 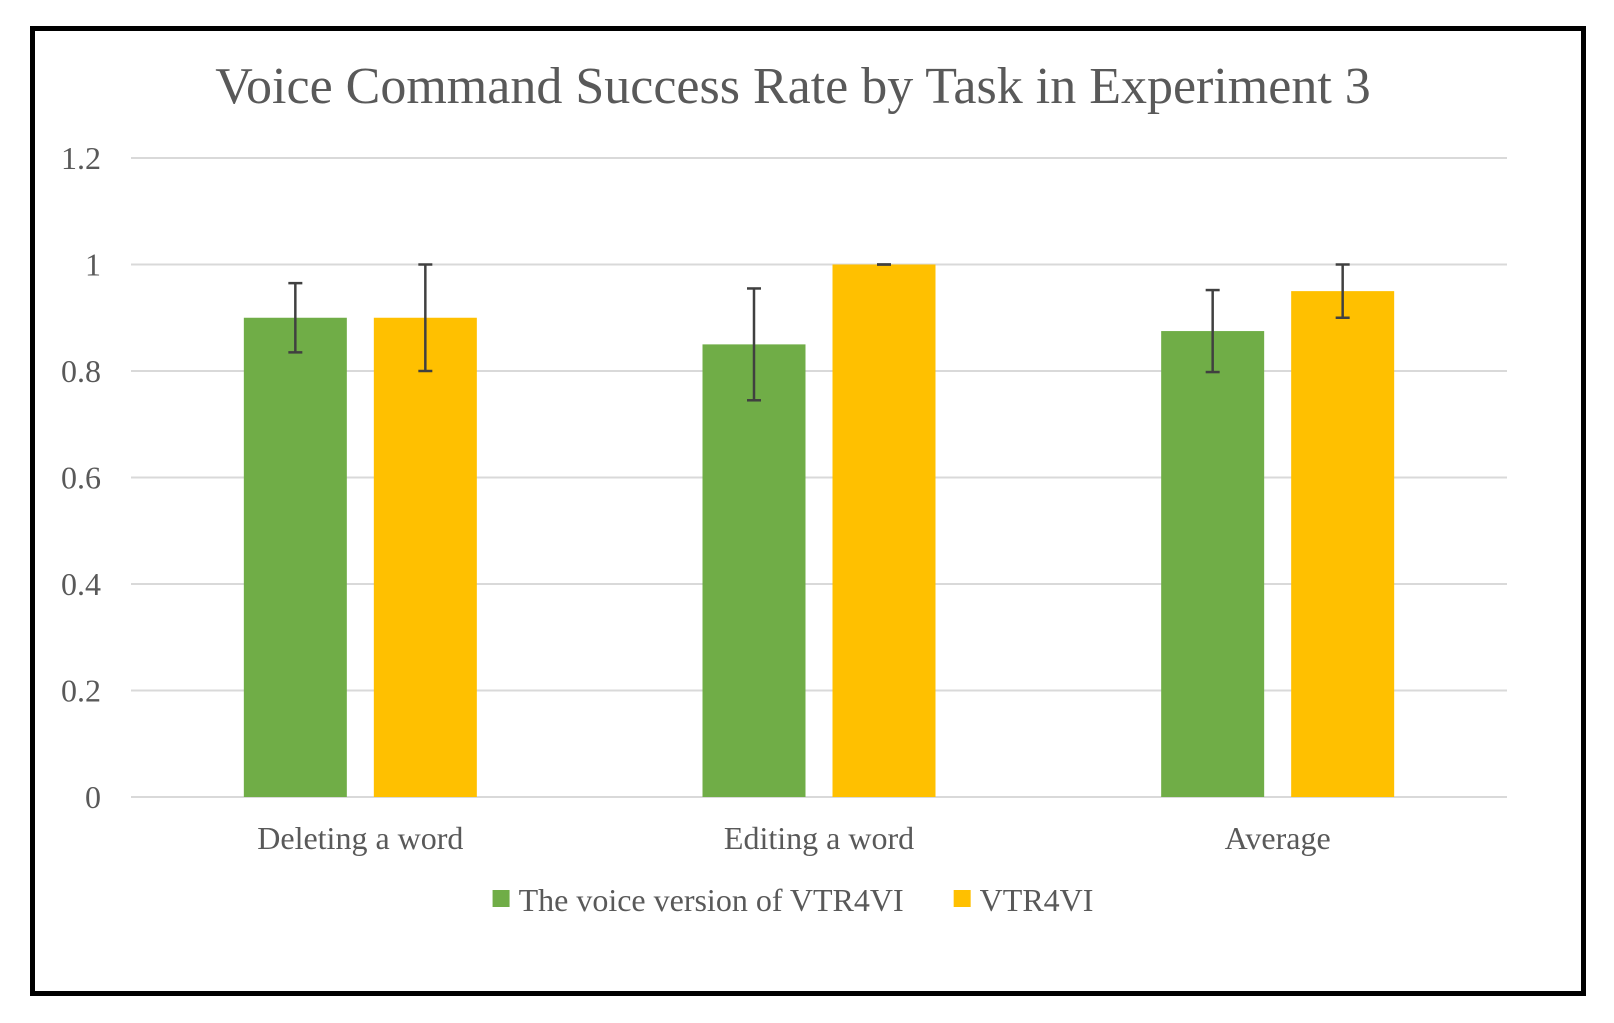 I want to click on x-category-label: Editing a word, so click(x=819, y=838).